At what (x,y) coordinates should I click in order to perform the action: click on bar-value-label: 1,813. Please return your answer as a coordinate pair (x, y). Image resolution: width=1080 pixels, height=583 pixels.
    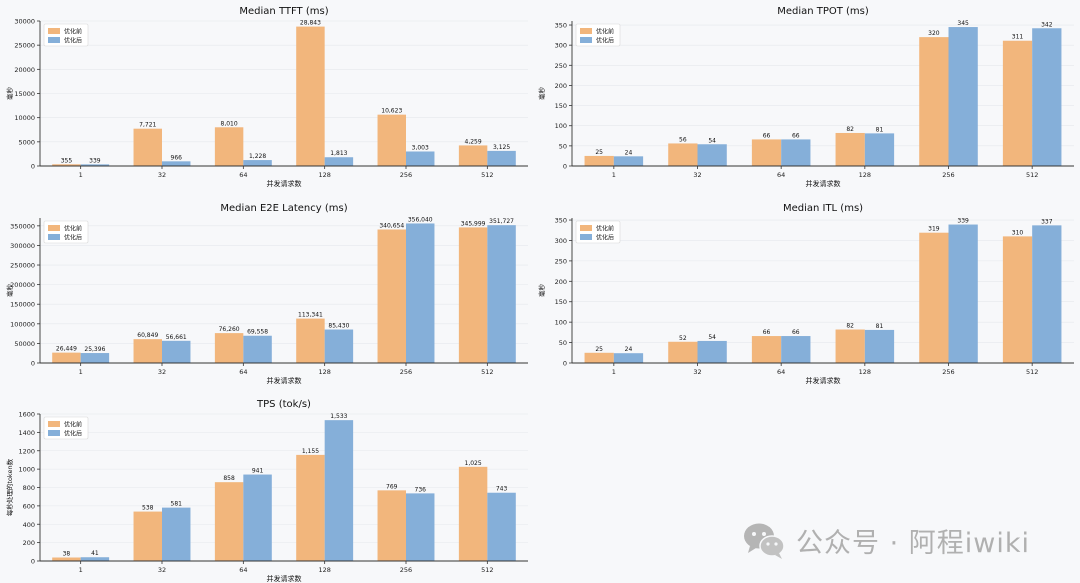
    Looking at the image, I should click on (338, 153).